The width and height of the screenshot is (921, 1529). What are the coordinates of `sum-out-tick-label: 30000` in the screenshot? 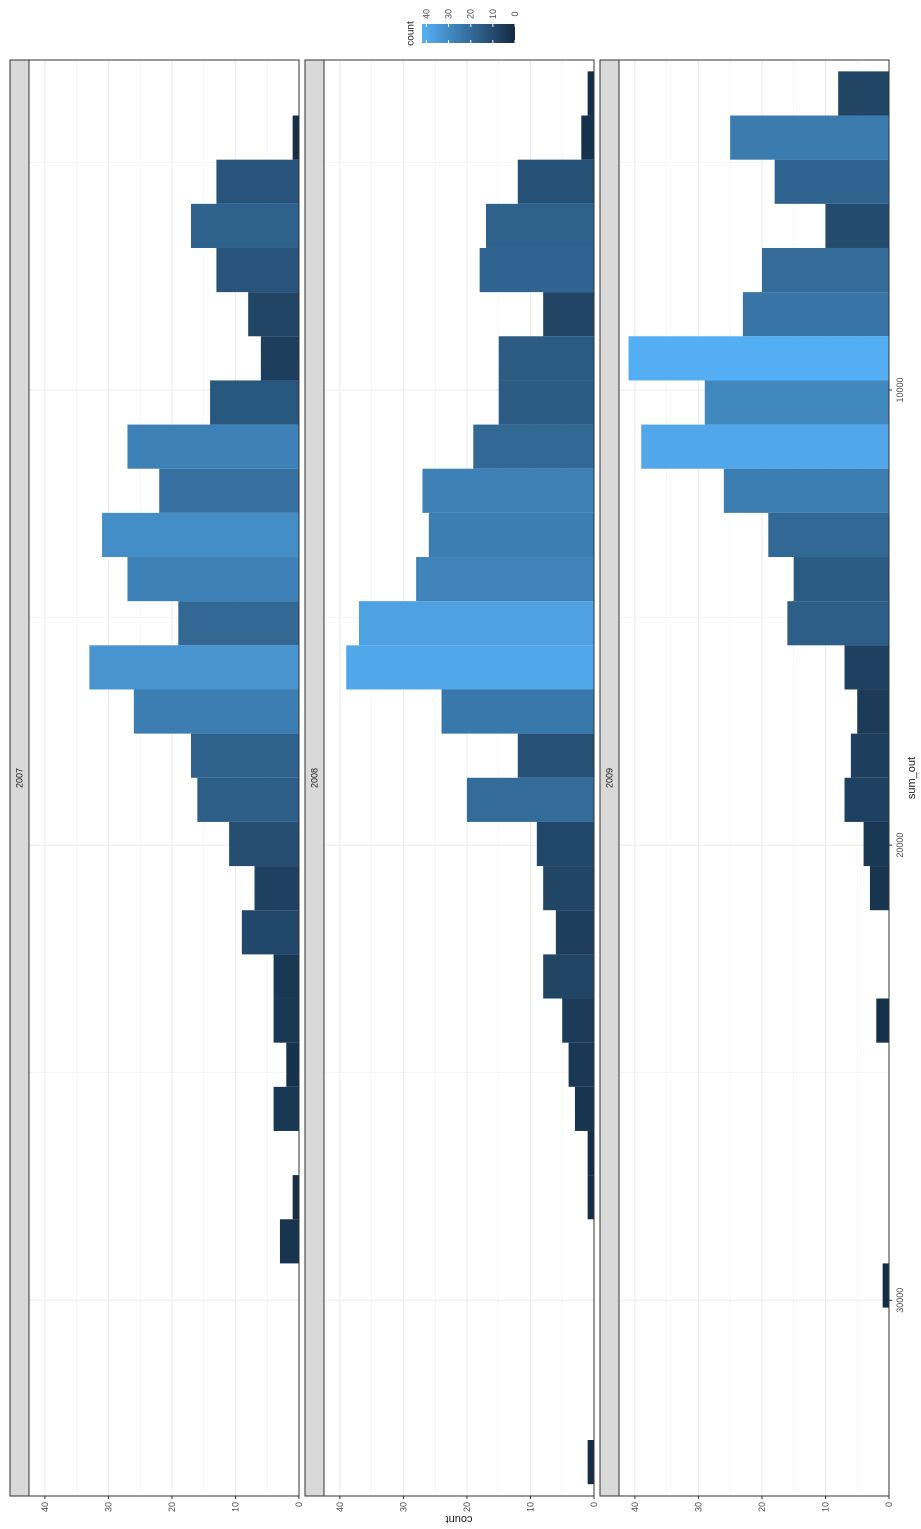 It's located at (900, 1300).